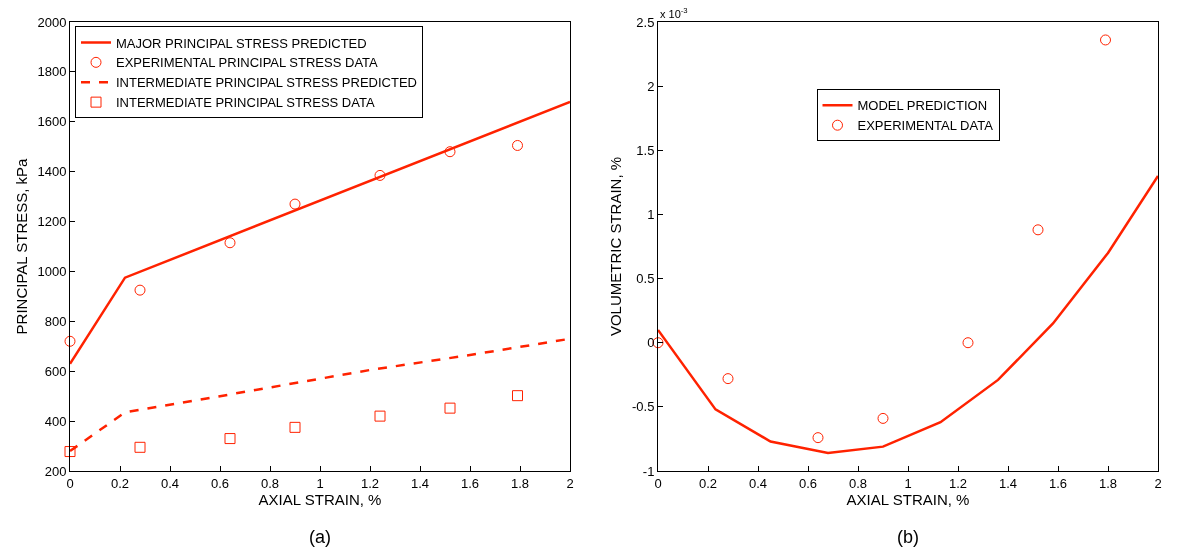  What do you see at coordinates (651, 343) in the screenshot?
I see `y-tick-label: 0` at bounding box center [651, 343].